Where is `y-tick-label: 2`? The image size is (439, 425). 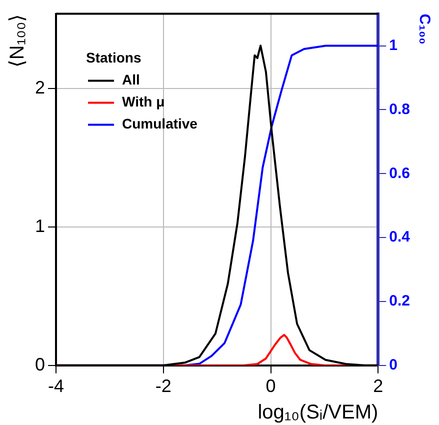
y-tick-label: 2 is located at coordinates (40, 88).